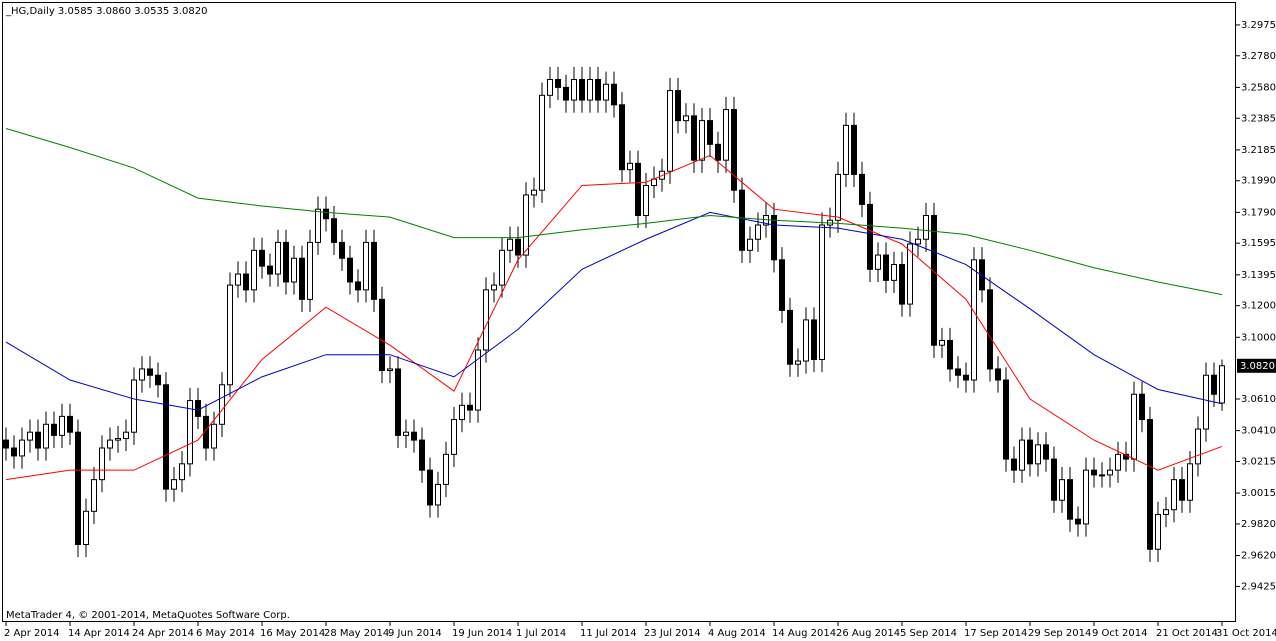 The height and width of the screenshot is (641, 1276). What do you see at coordinates (1258, 25) in the screenshot?
I see `y-tick-label: 3.2975` at bounding box center [1258, 25].